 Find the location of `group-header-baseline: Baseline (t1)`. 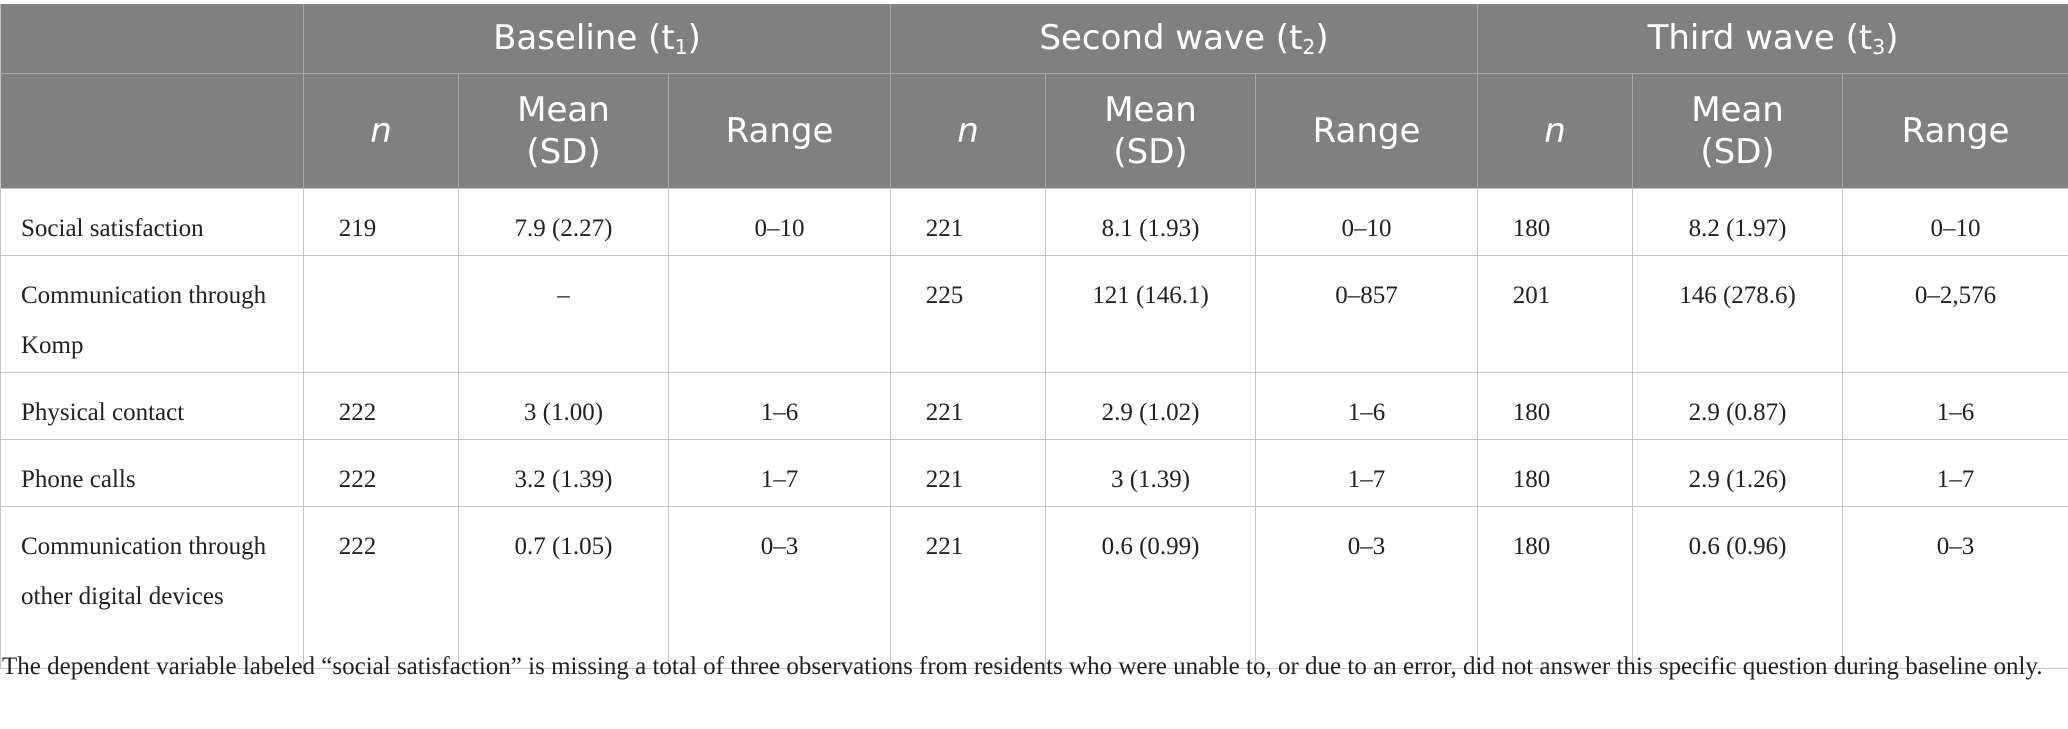

group-header-baseline: Baseline (t1) is located at coordinates (597, 39).